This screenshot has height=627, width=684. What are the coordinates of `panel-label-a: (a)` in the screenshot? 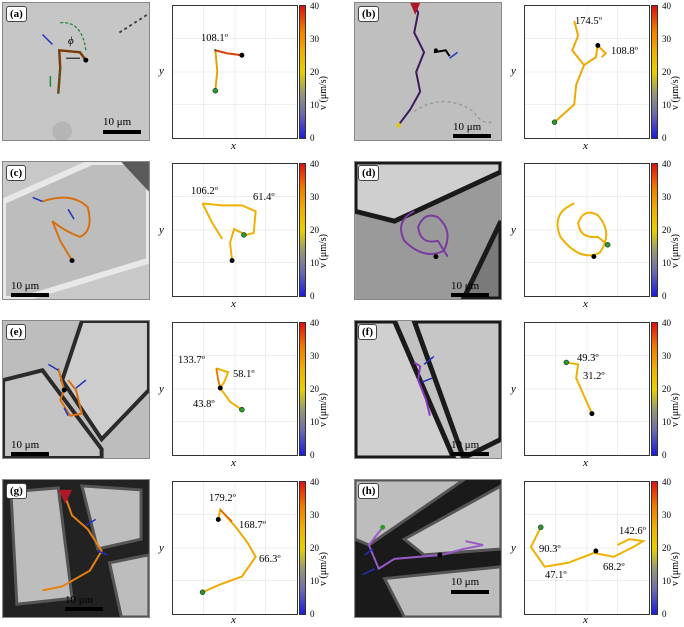 It's located at (16, 14).